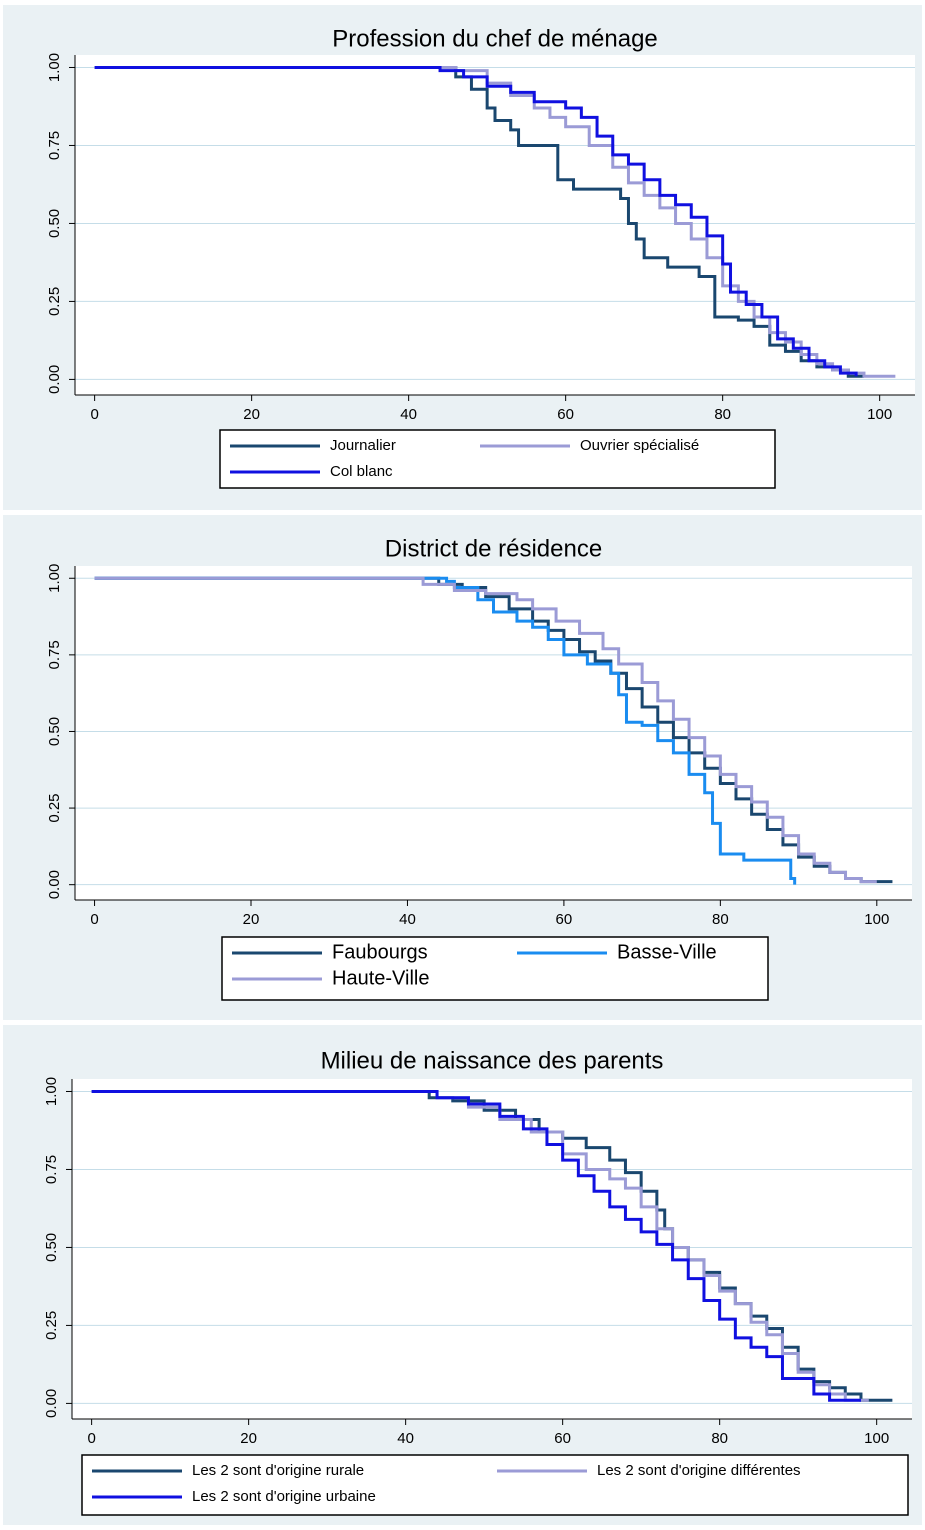 The height and width of the screenshot is (1530, 925). I want to click on chart-title: Milieu de naissance des parents, so click(492, 1060).